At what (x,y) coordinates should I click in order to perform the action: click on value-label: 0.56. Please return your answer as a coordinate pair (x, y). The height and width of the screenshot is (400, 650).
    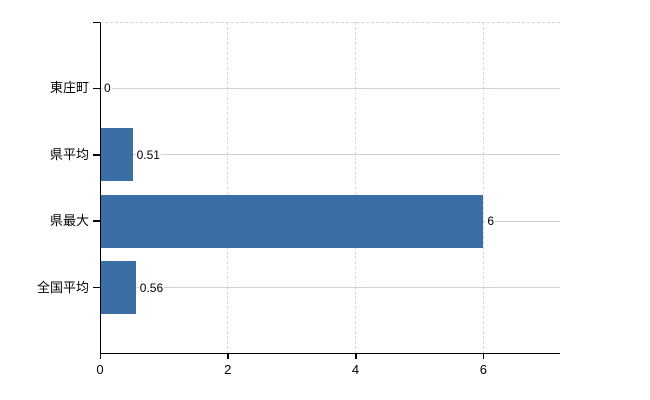
    Looking at the image, I should click on (151, 287).